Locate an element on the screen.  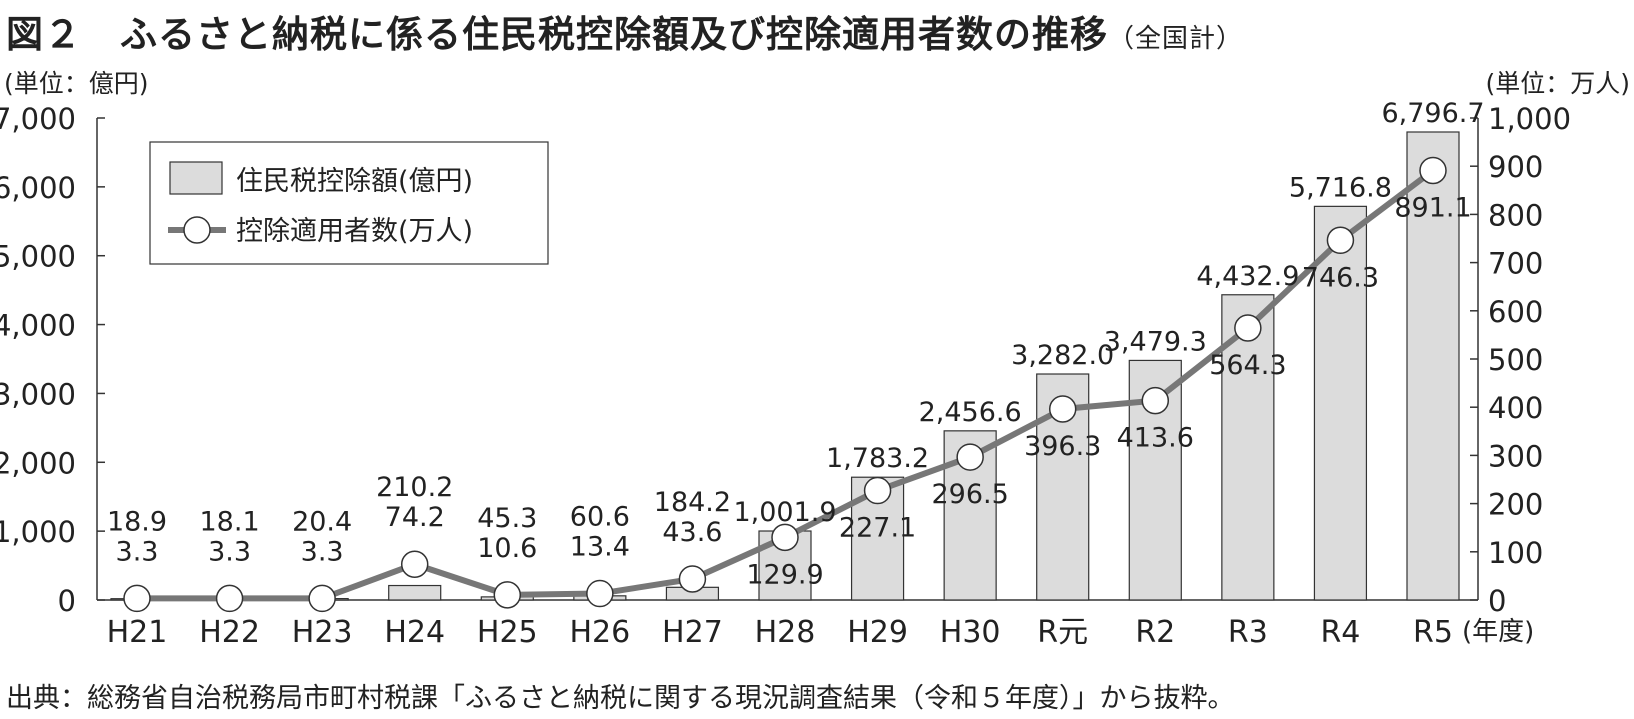
bar-value-label: 2,456.6 is located at coordinates (970, 412).